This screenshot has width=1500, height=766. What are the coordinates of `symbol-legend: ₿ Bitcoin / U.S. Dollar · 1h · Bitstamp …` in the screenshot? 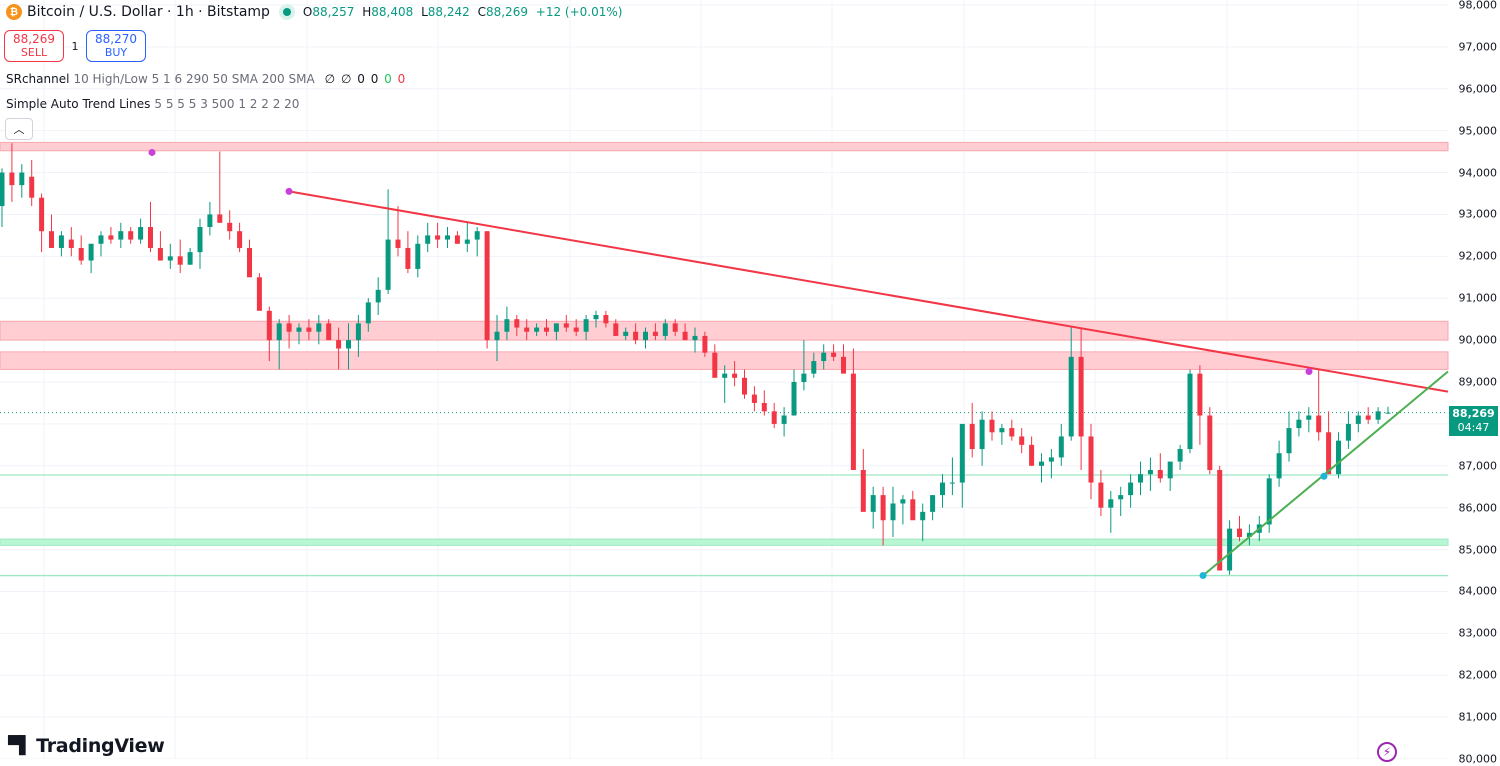 It's located at (314, 12).